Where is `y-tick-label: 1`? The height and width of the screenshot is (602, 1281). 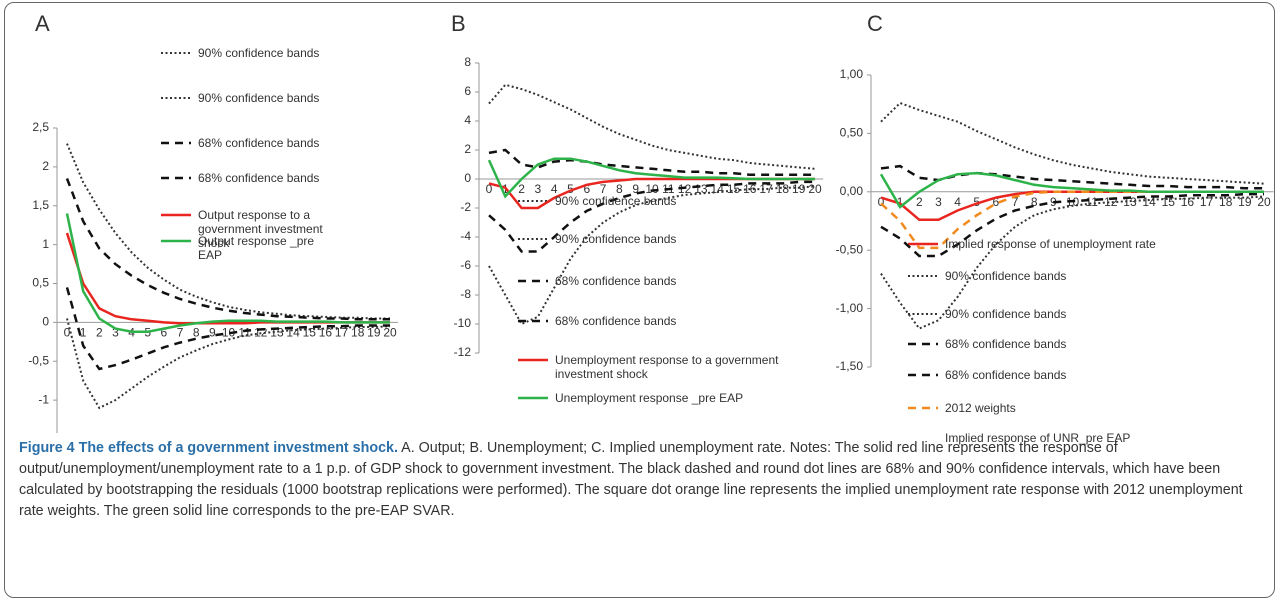
y-tick-label: 1 is located at coordinates (45, 244).